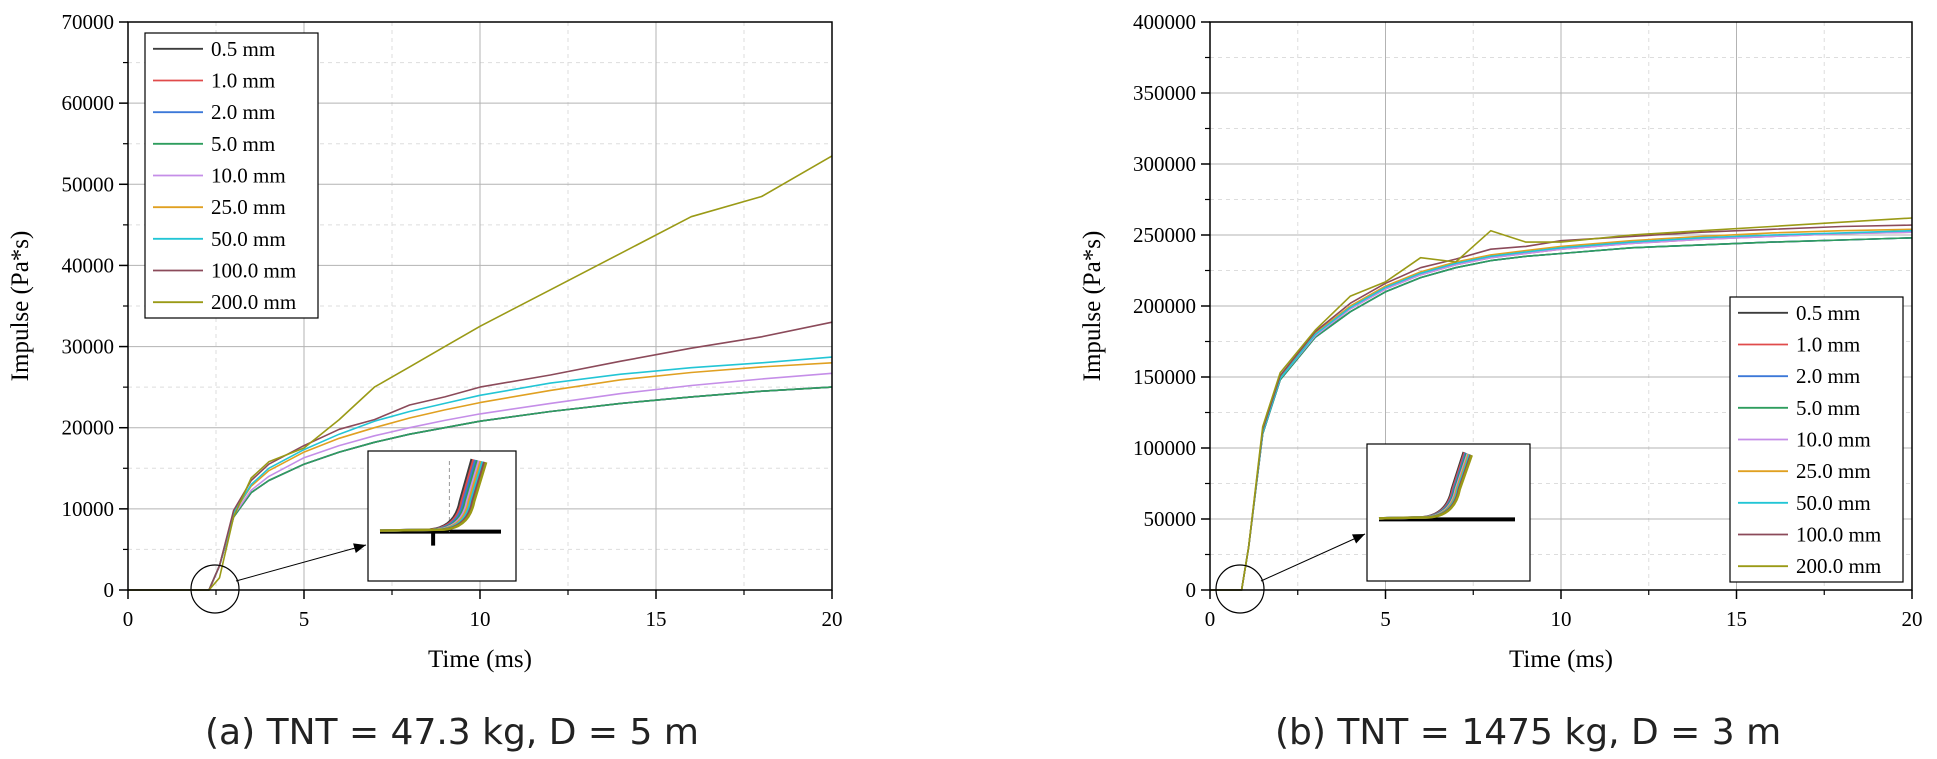 The height and width of the screenshot is (759, 1937). What do you see at coordinates (88, 428) in the screenshot?
I see `y-tick-label: 20000` at bounding box center [88, 428].